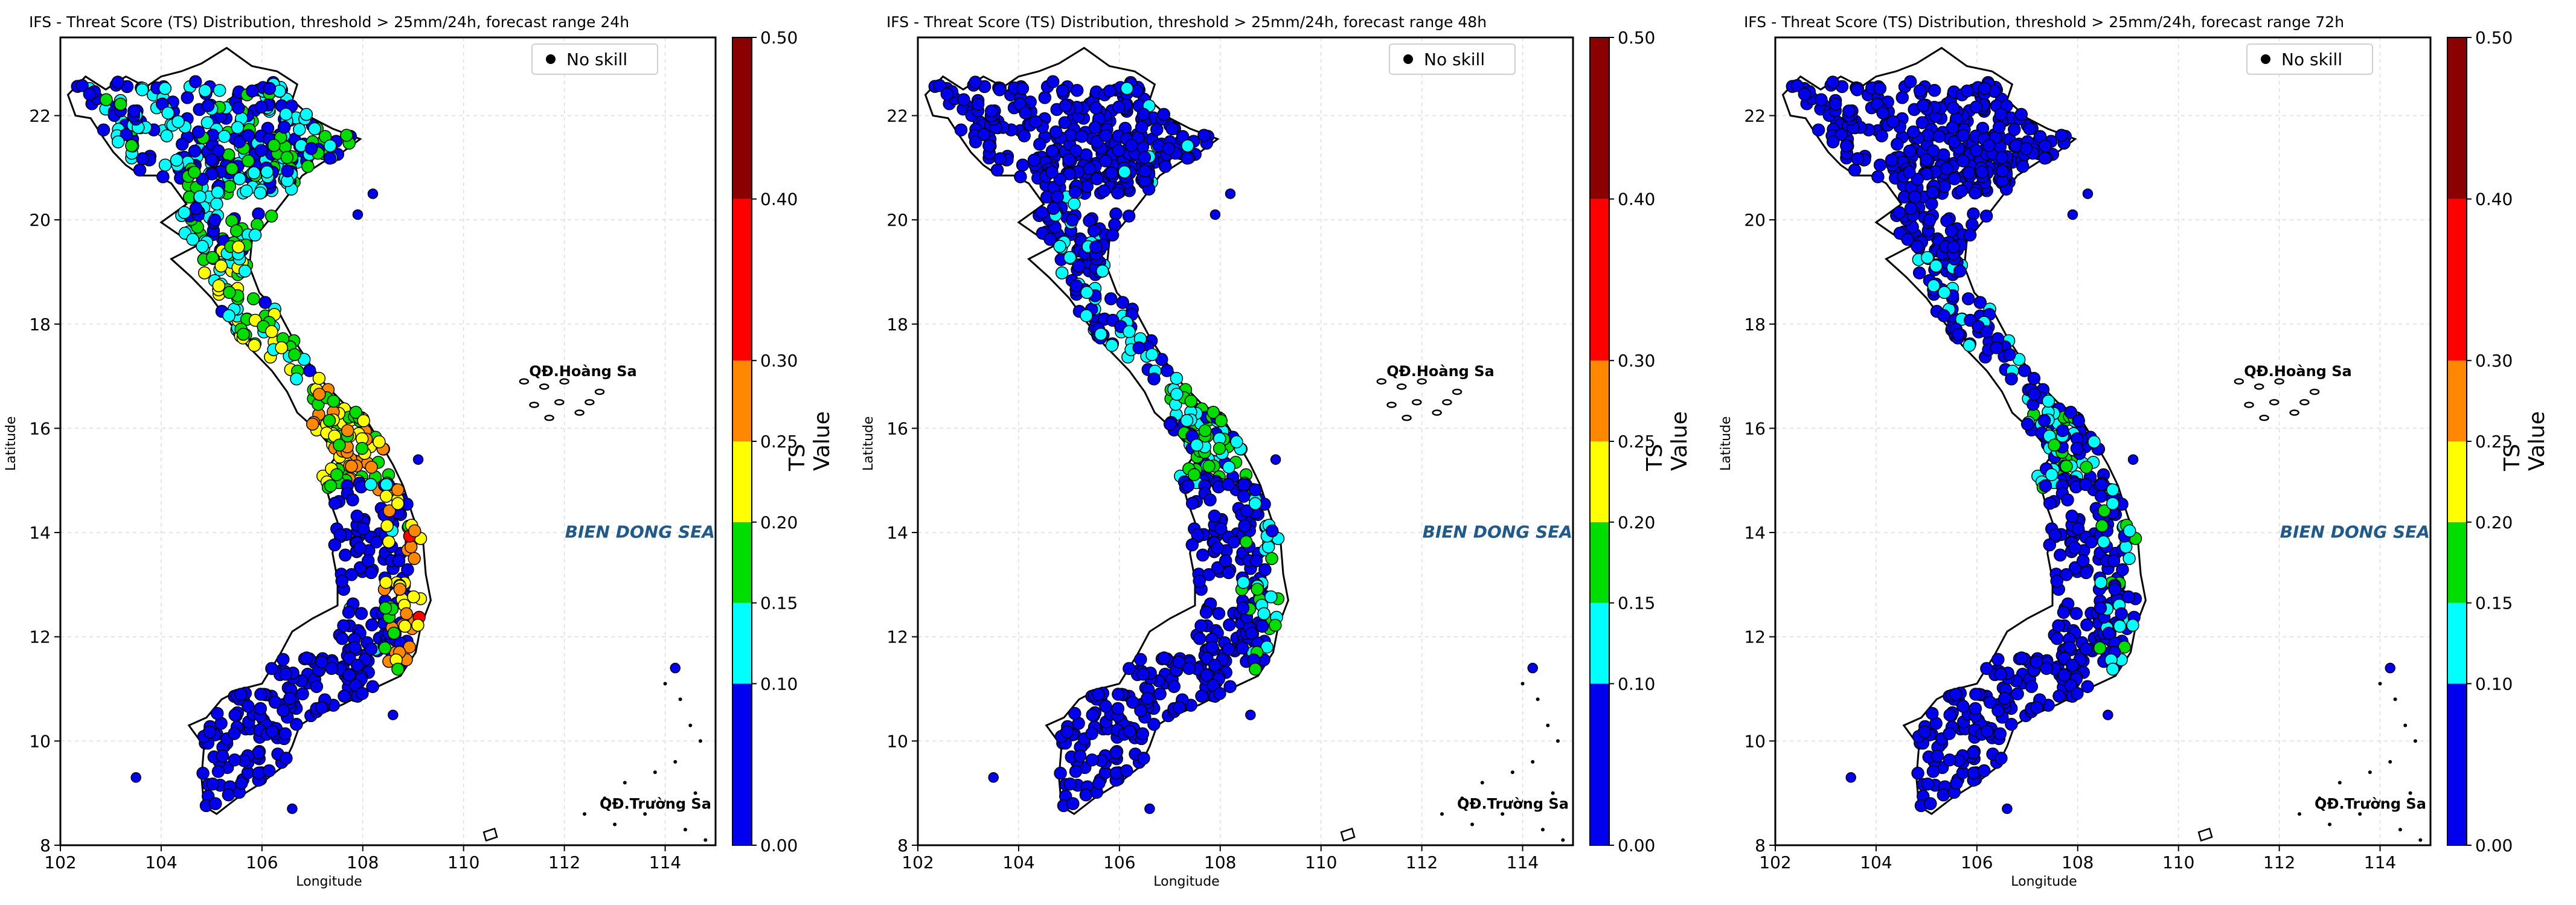 The image size is (2576, 905). I want to click on y-tick-label: 14, so click(897, 533).